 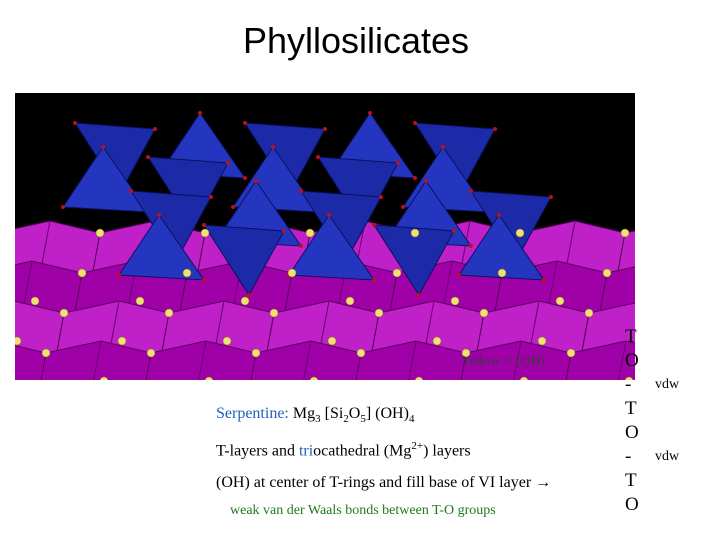 I want to click on text-part: tri, so click(x=306, y=451).